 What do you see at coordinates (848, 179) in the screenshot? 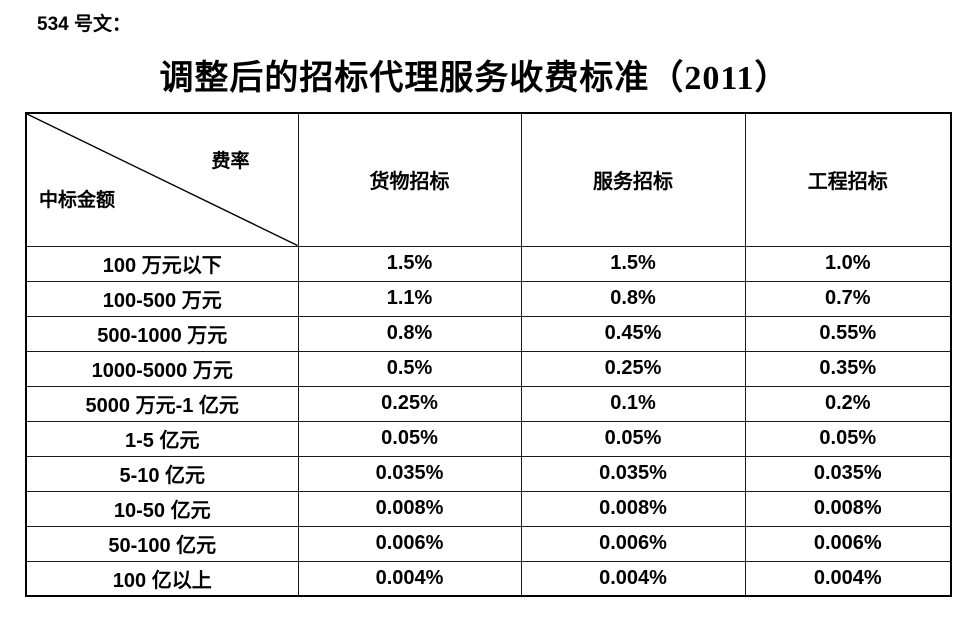
I see `column-header-works: 工程招标` at bounding box center [848, 179].